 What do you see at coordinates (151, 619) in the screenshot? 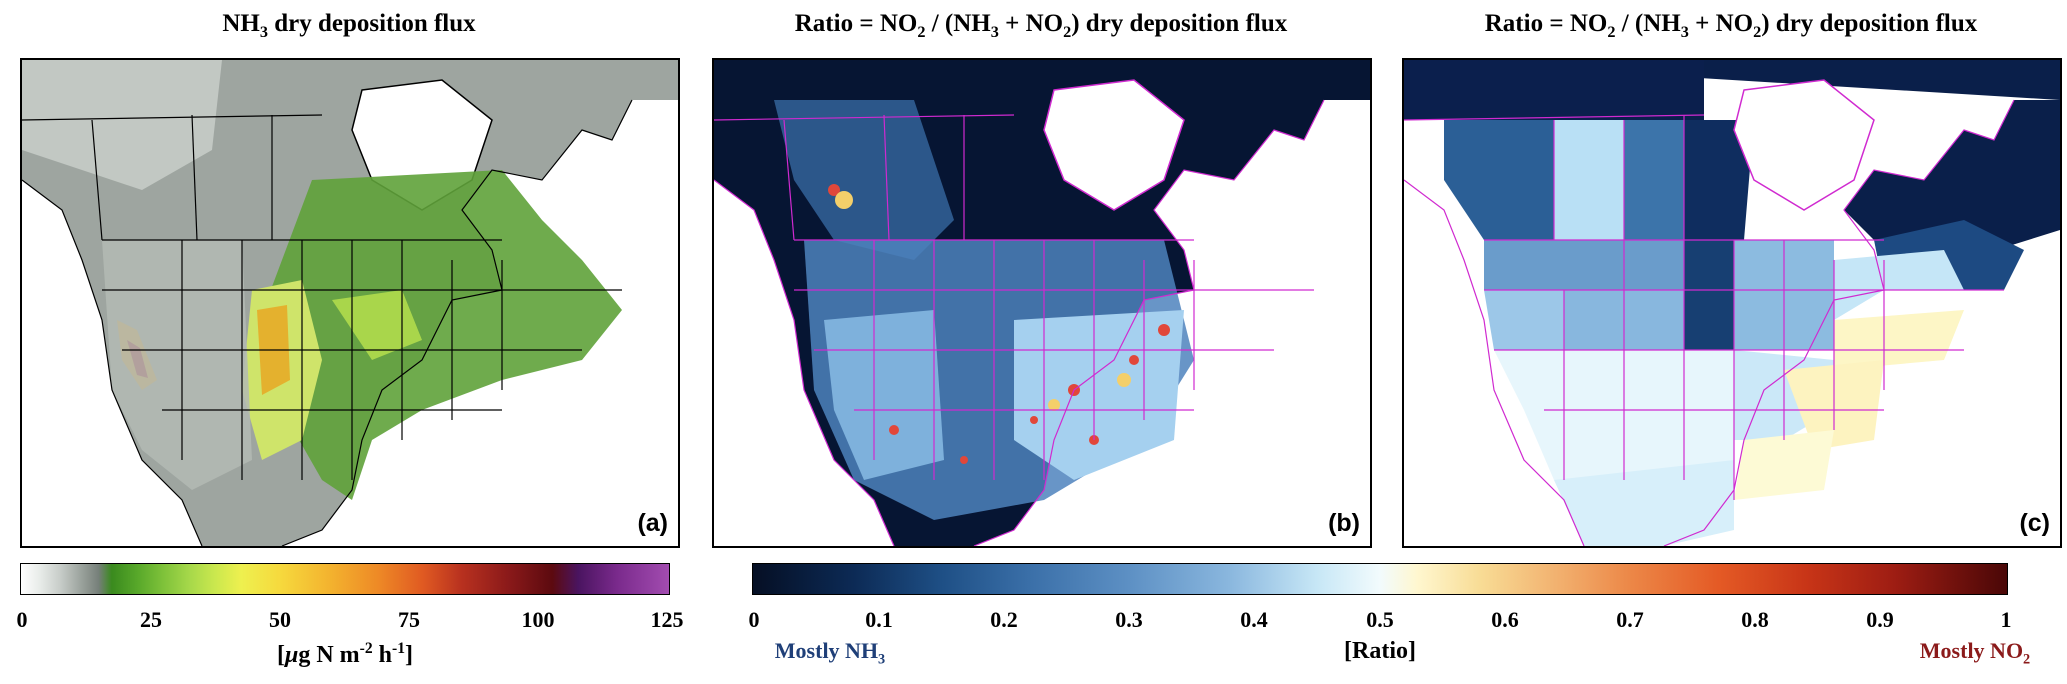
I see `flux-tick-label: 25` at bounding box center [151, 619].